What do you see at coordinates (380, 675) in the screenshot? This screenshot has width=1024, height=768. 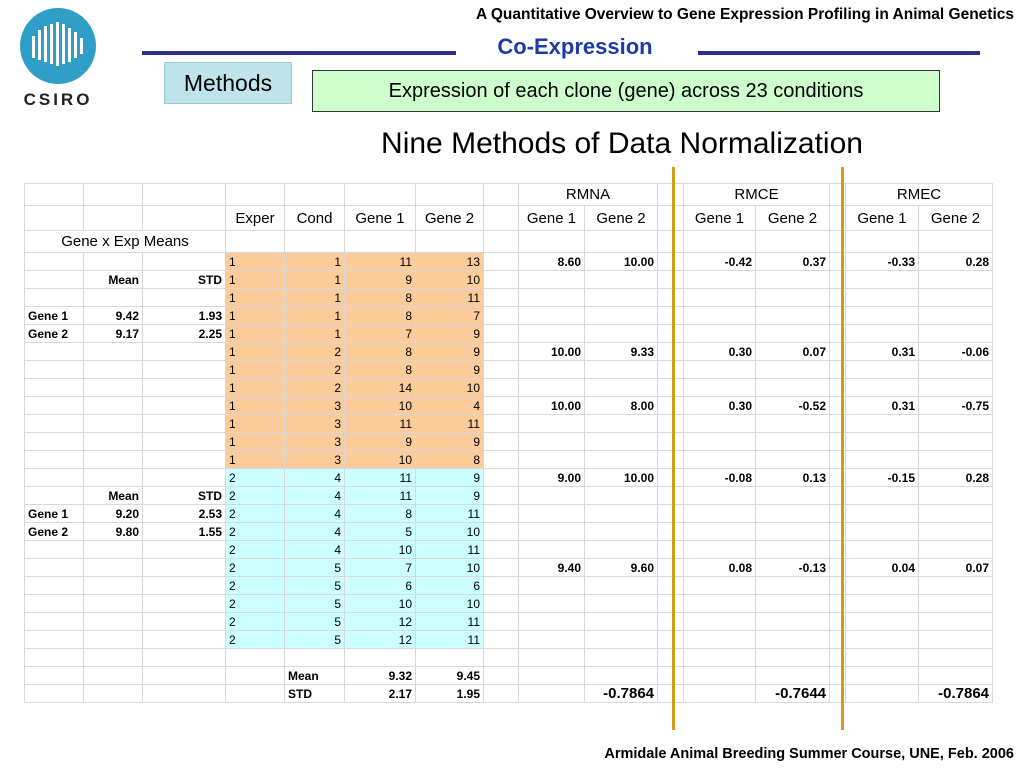 I see `summary-mean-gene1: 9.32` at bounding box center [380, 675].